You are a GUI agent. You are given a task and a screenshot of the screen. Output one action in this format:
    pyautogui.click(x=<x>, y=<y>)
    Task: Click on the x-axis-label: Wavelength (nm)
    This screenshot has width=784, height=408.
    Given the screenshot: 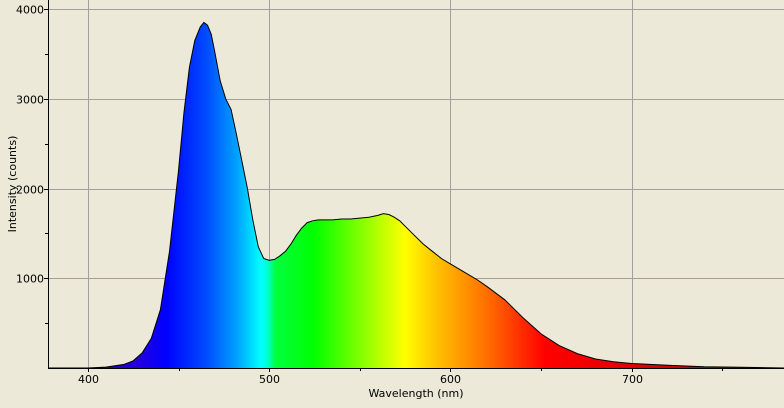 What is the action you would take?
    pyautogui.click(x=415, y=393)
    